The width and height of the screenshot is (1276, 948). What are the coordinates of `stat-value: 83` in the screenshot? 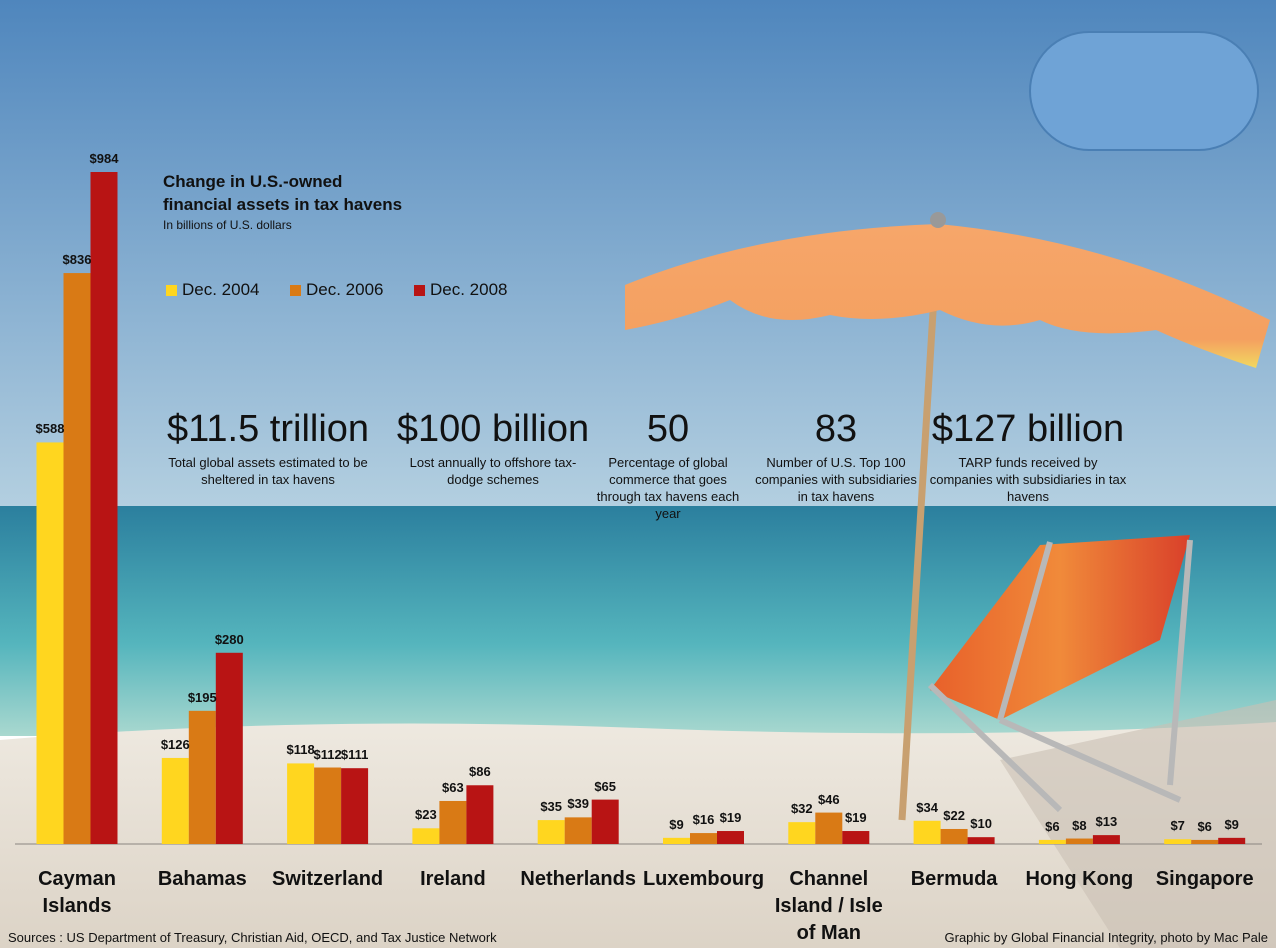 It's located at (836, 429).